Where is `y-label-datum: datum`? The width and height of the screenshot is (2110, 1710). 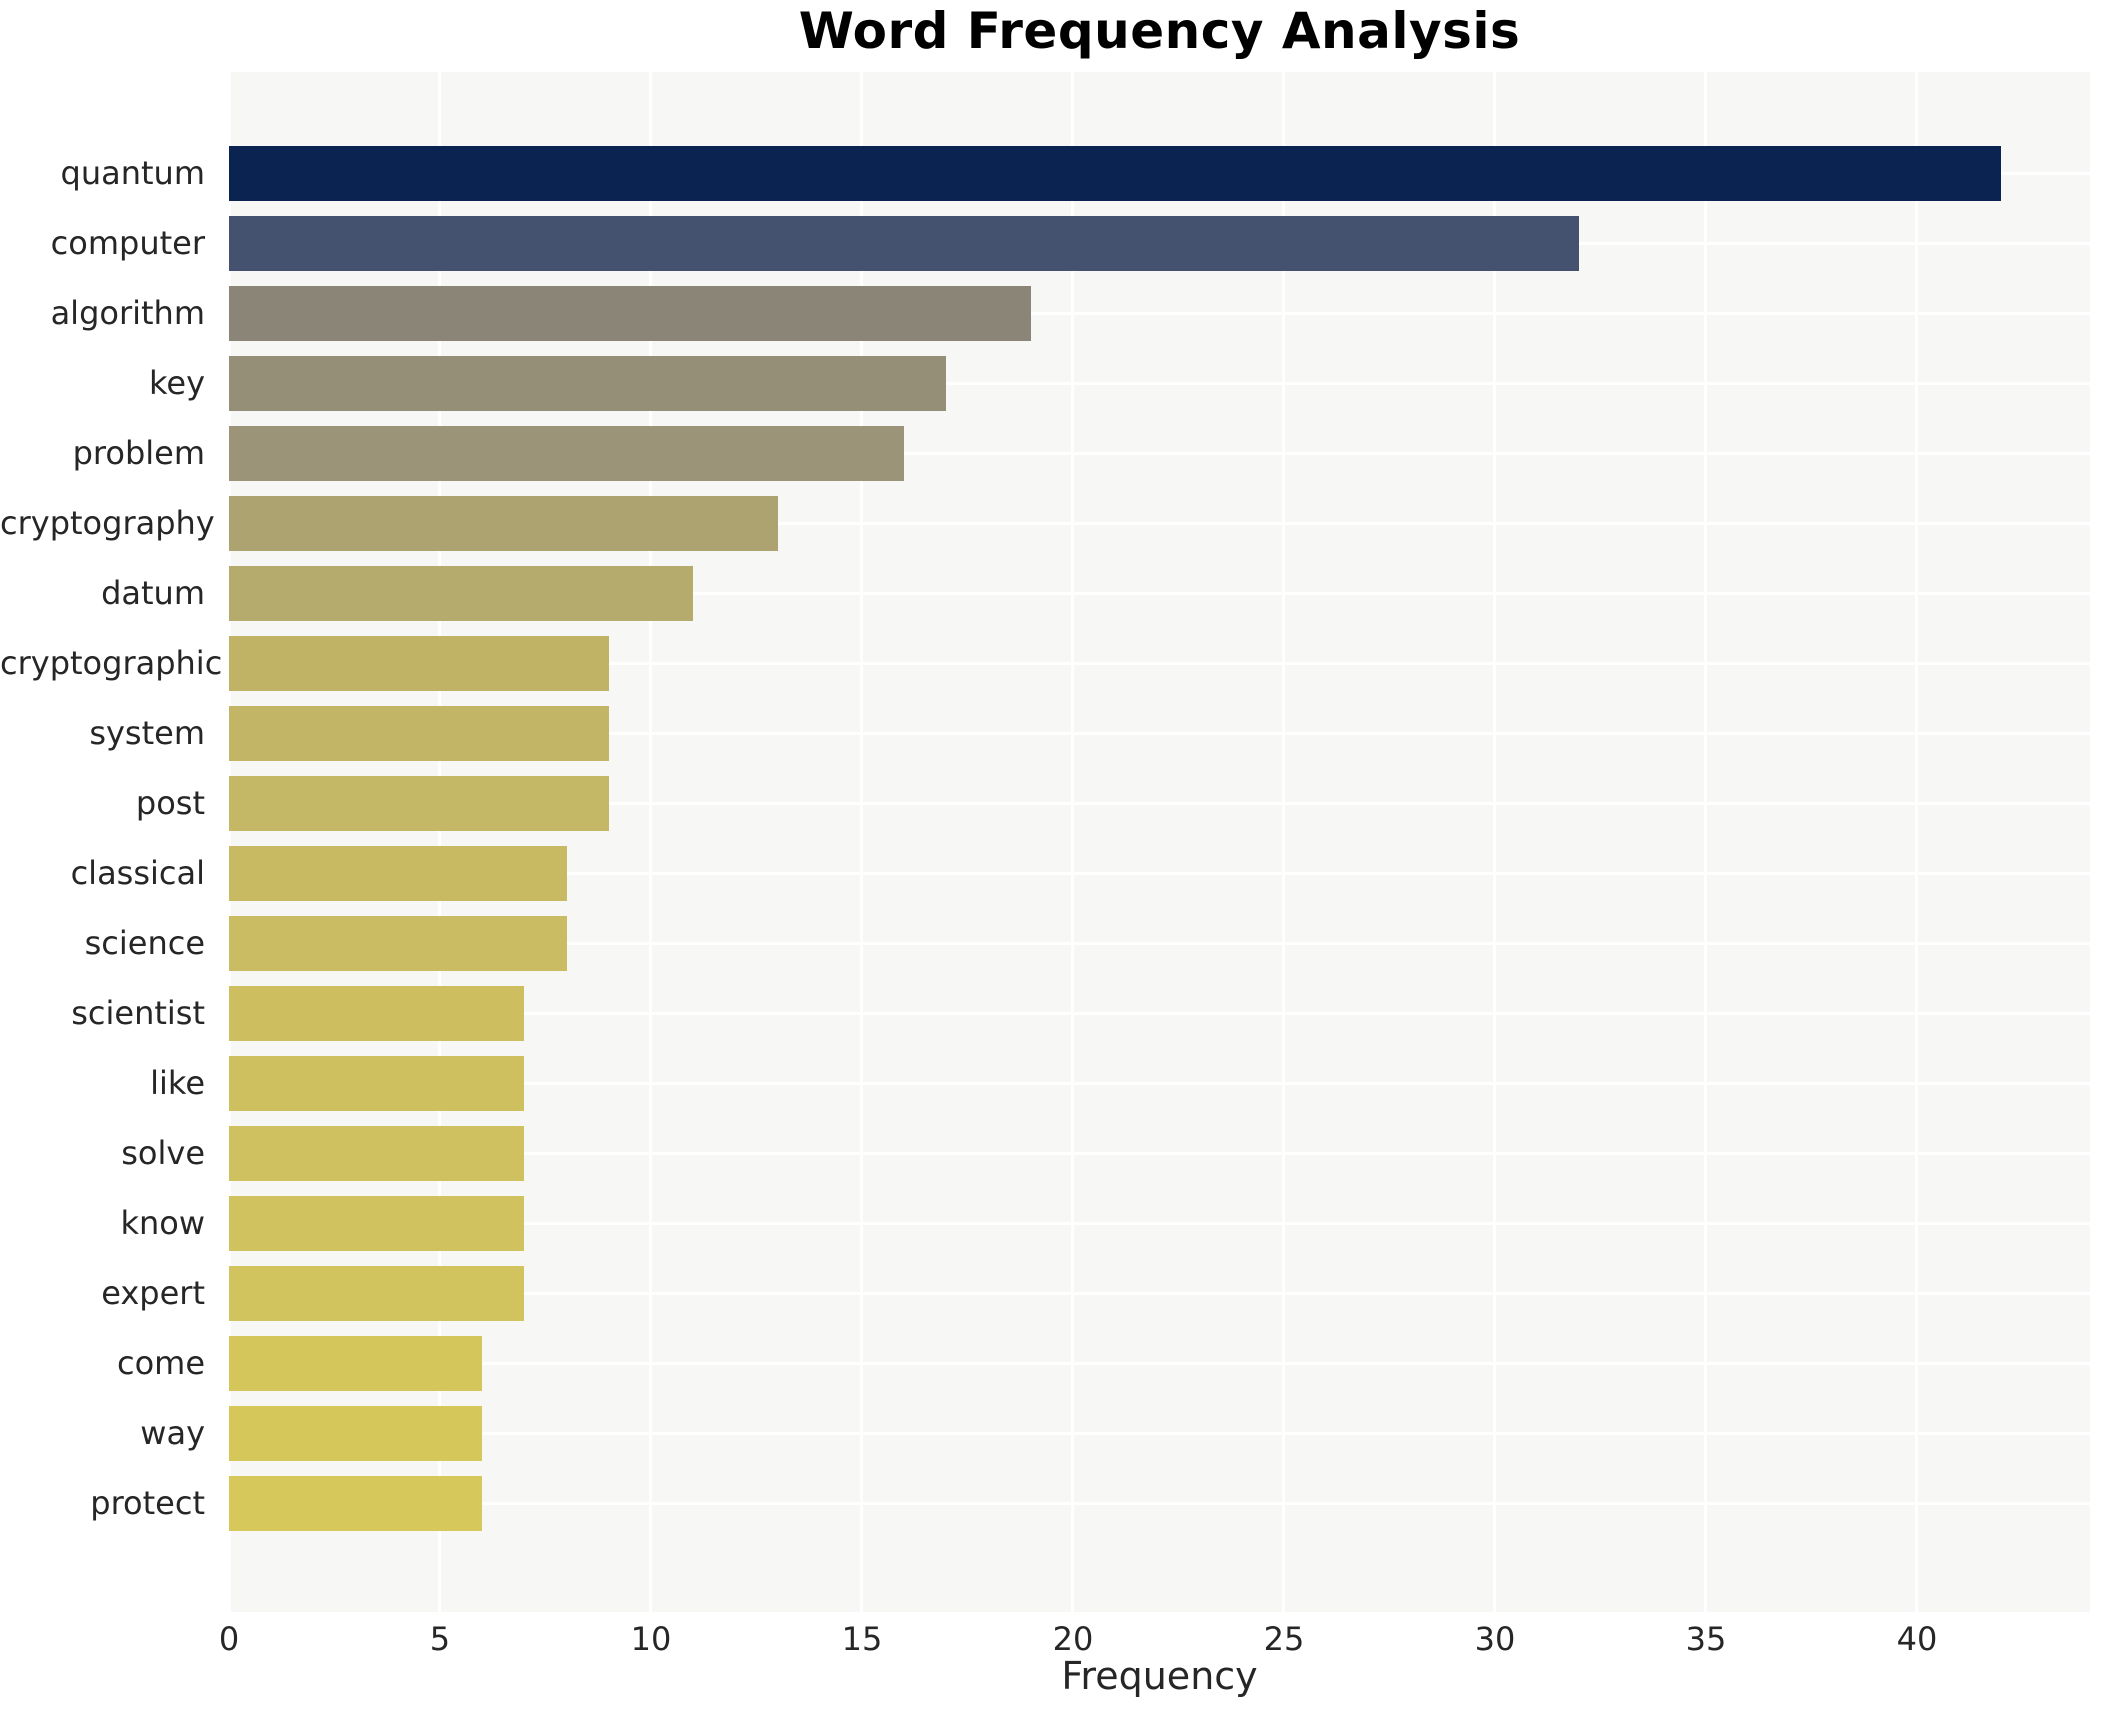 y-label-datum: datum is located at coordinates (153, 593).